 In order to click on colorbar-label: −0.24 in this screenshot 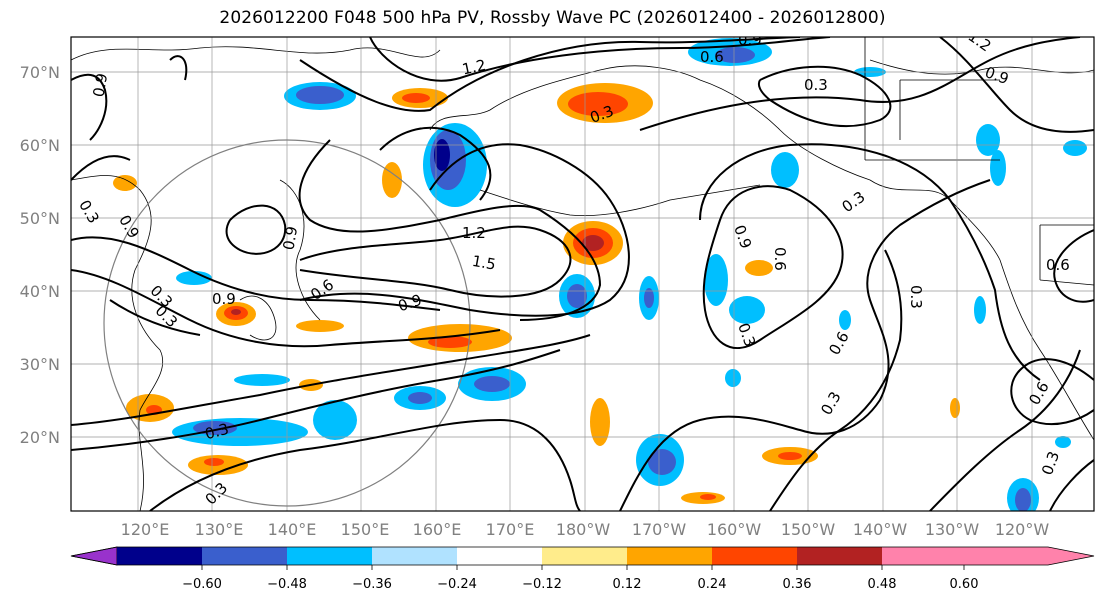, I will do `click(457, 584)`.